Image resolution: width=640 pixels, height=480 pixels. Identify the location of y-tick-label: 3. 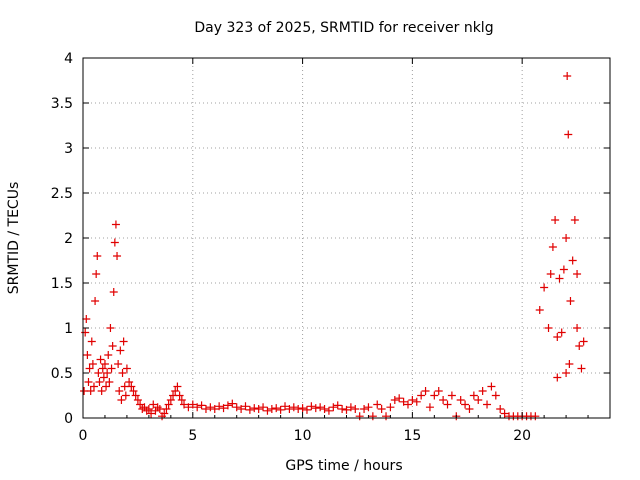
(68, 149).